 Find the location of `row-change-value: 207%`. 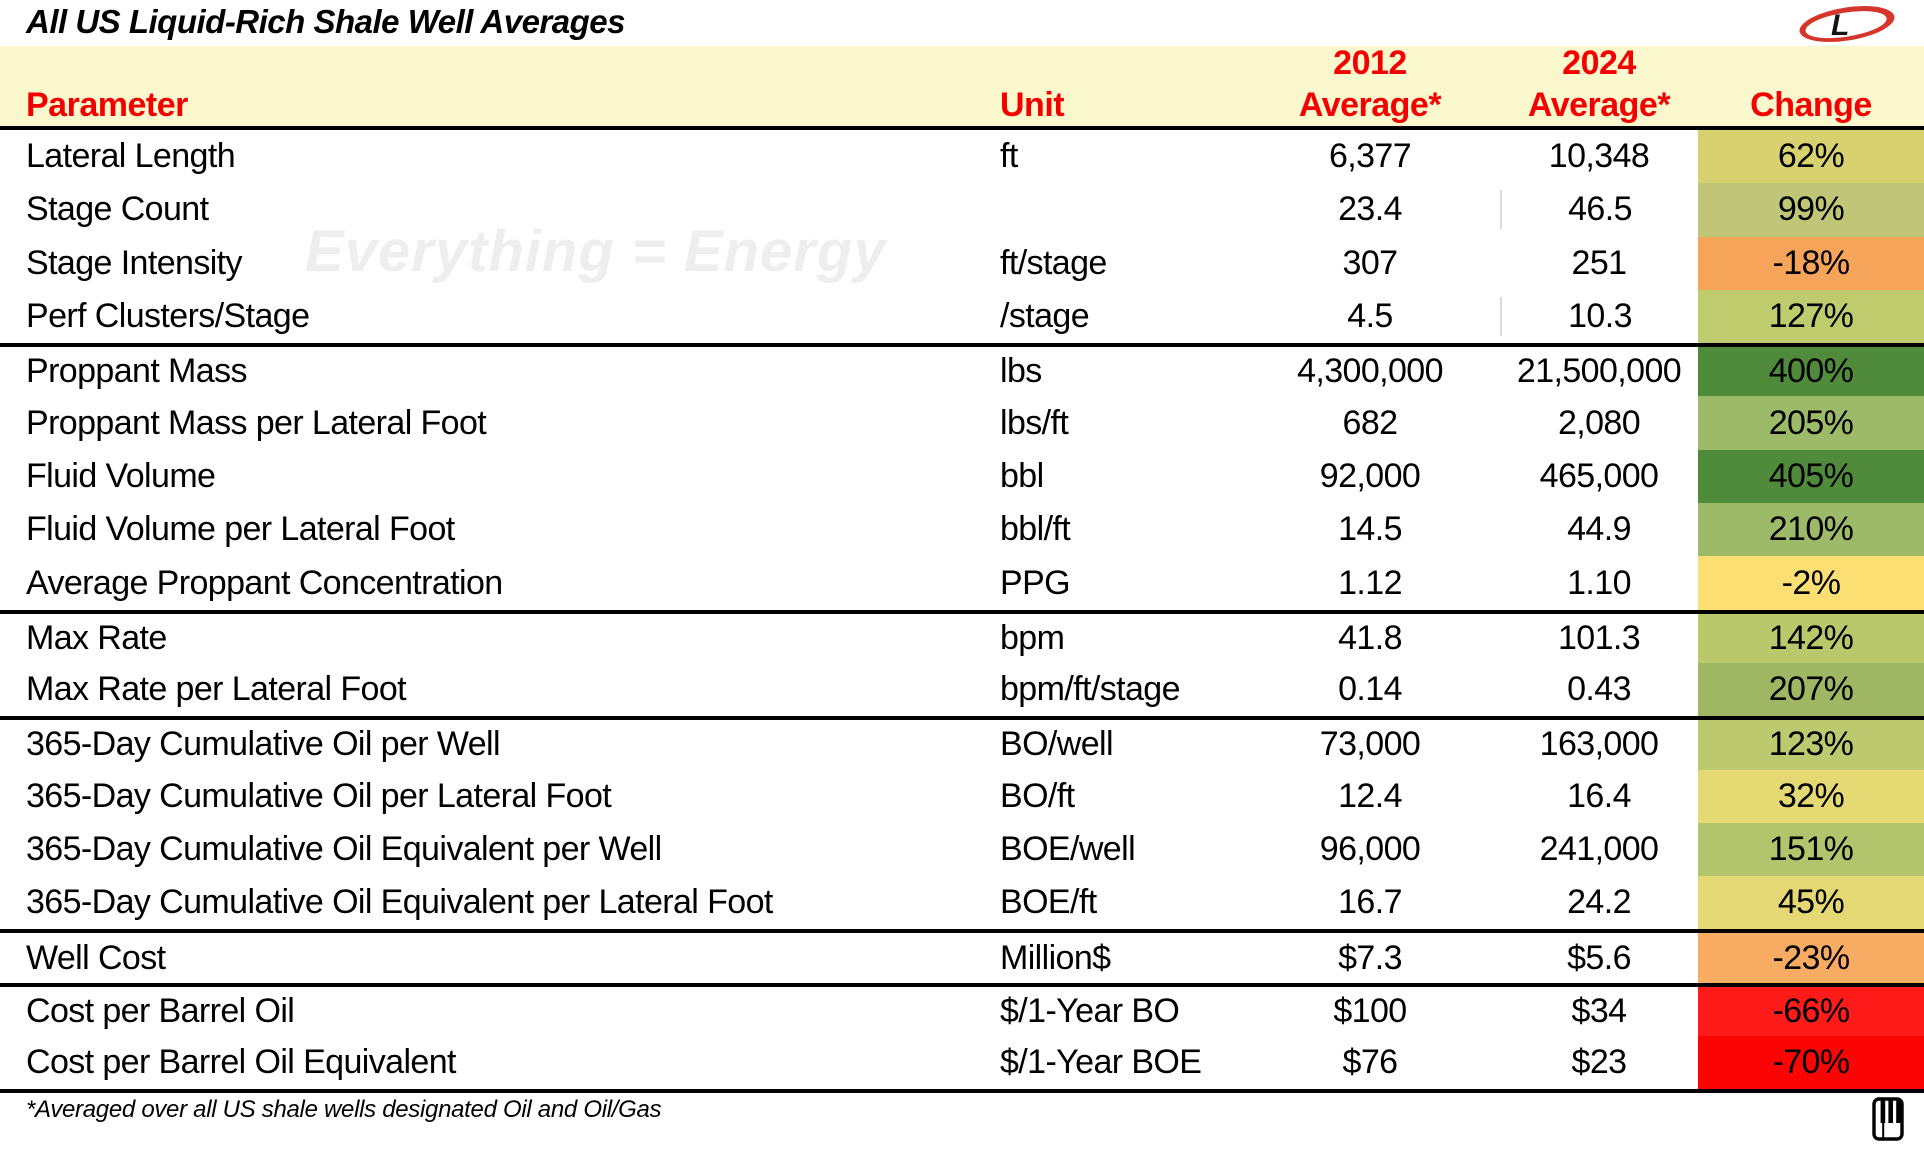

row-change-value: 207% is located at coordinates (1811, 689).